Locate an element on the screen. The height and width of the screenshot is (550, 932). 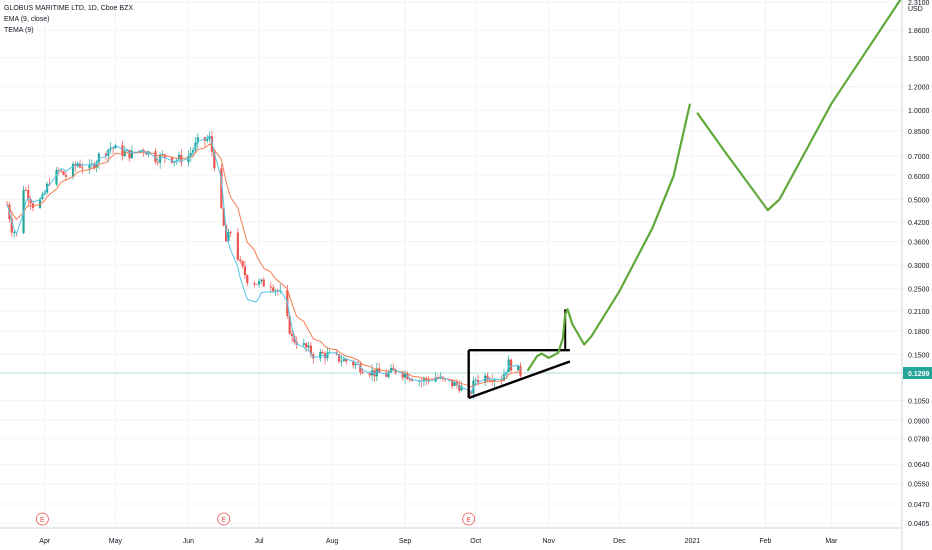
time-tick-label: Sep is located at coordinates (405, 541).